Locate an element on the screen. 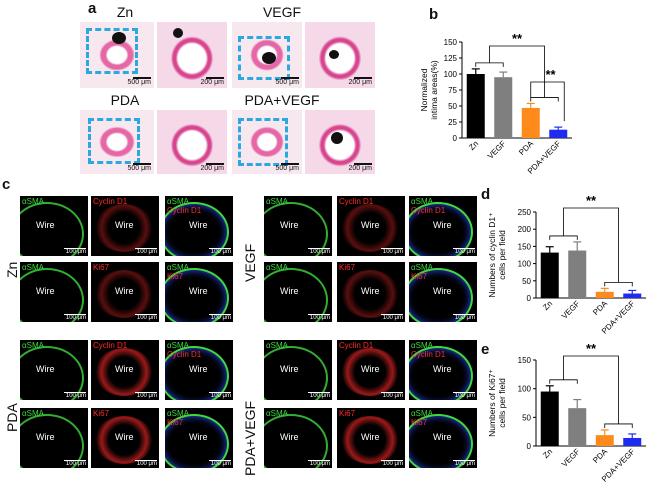 This screenshot has width=669, height=489. panel-label-a: a is located at coordinates (92, 8).